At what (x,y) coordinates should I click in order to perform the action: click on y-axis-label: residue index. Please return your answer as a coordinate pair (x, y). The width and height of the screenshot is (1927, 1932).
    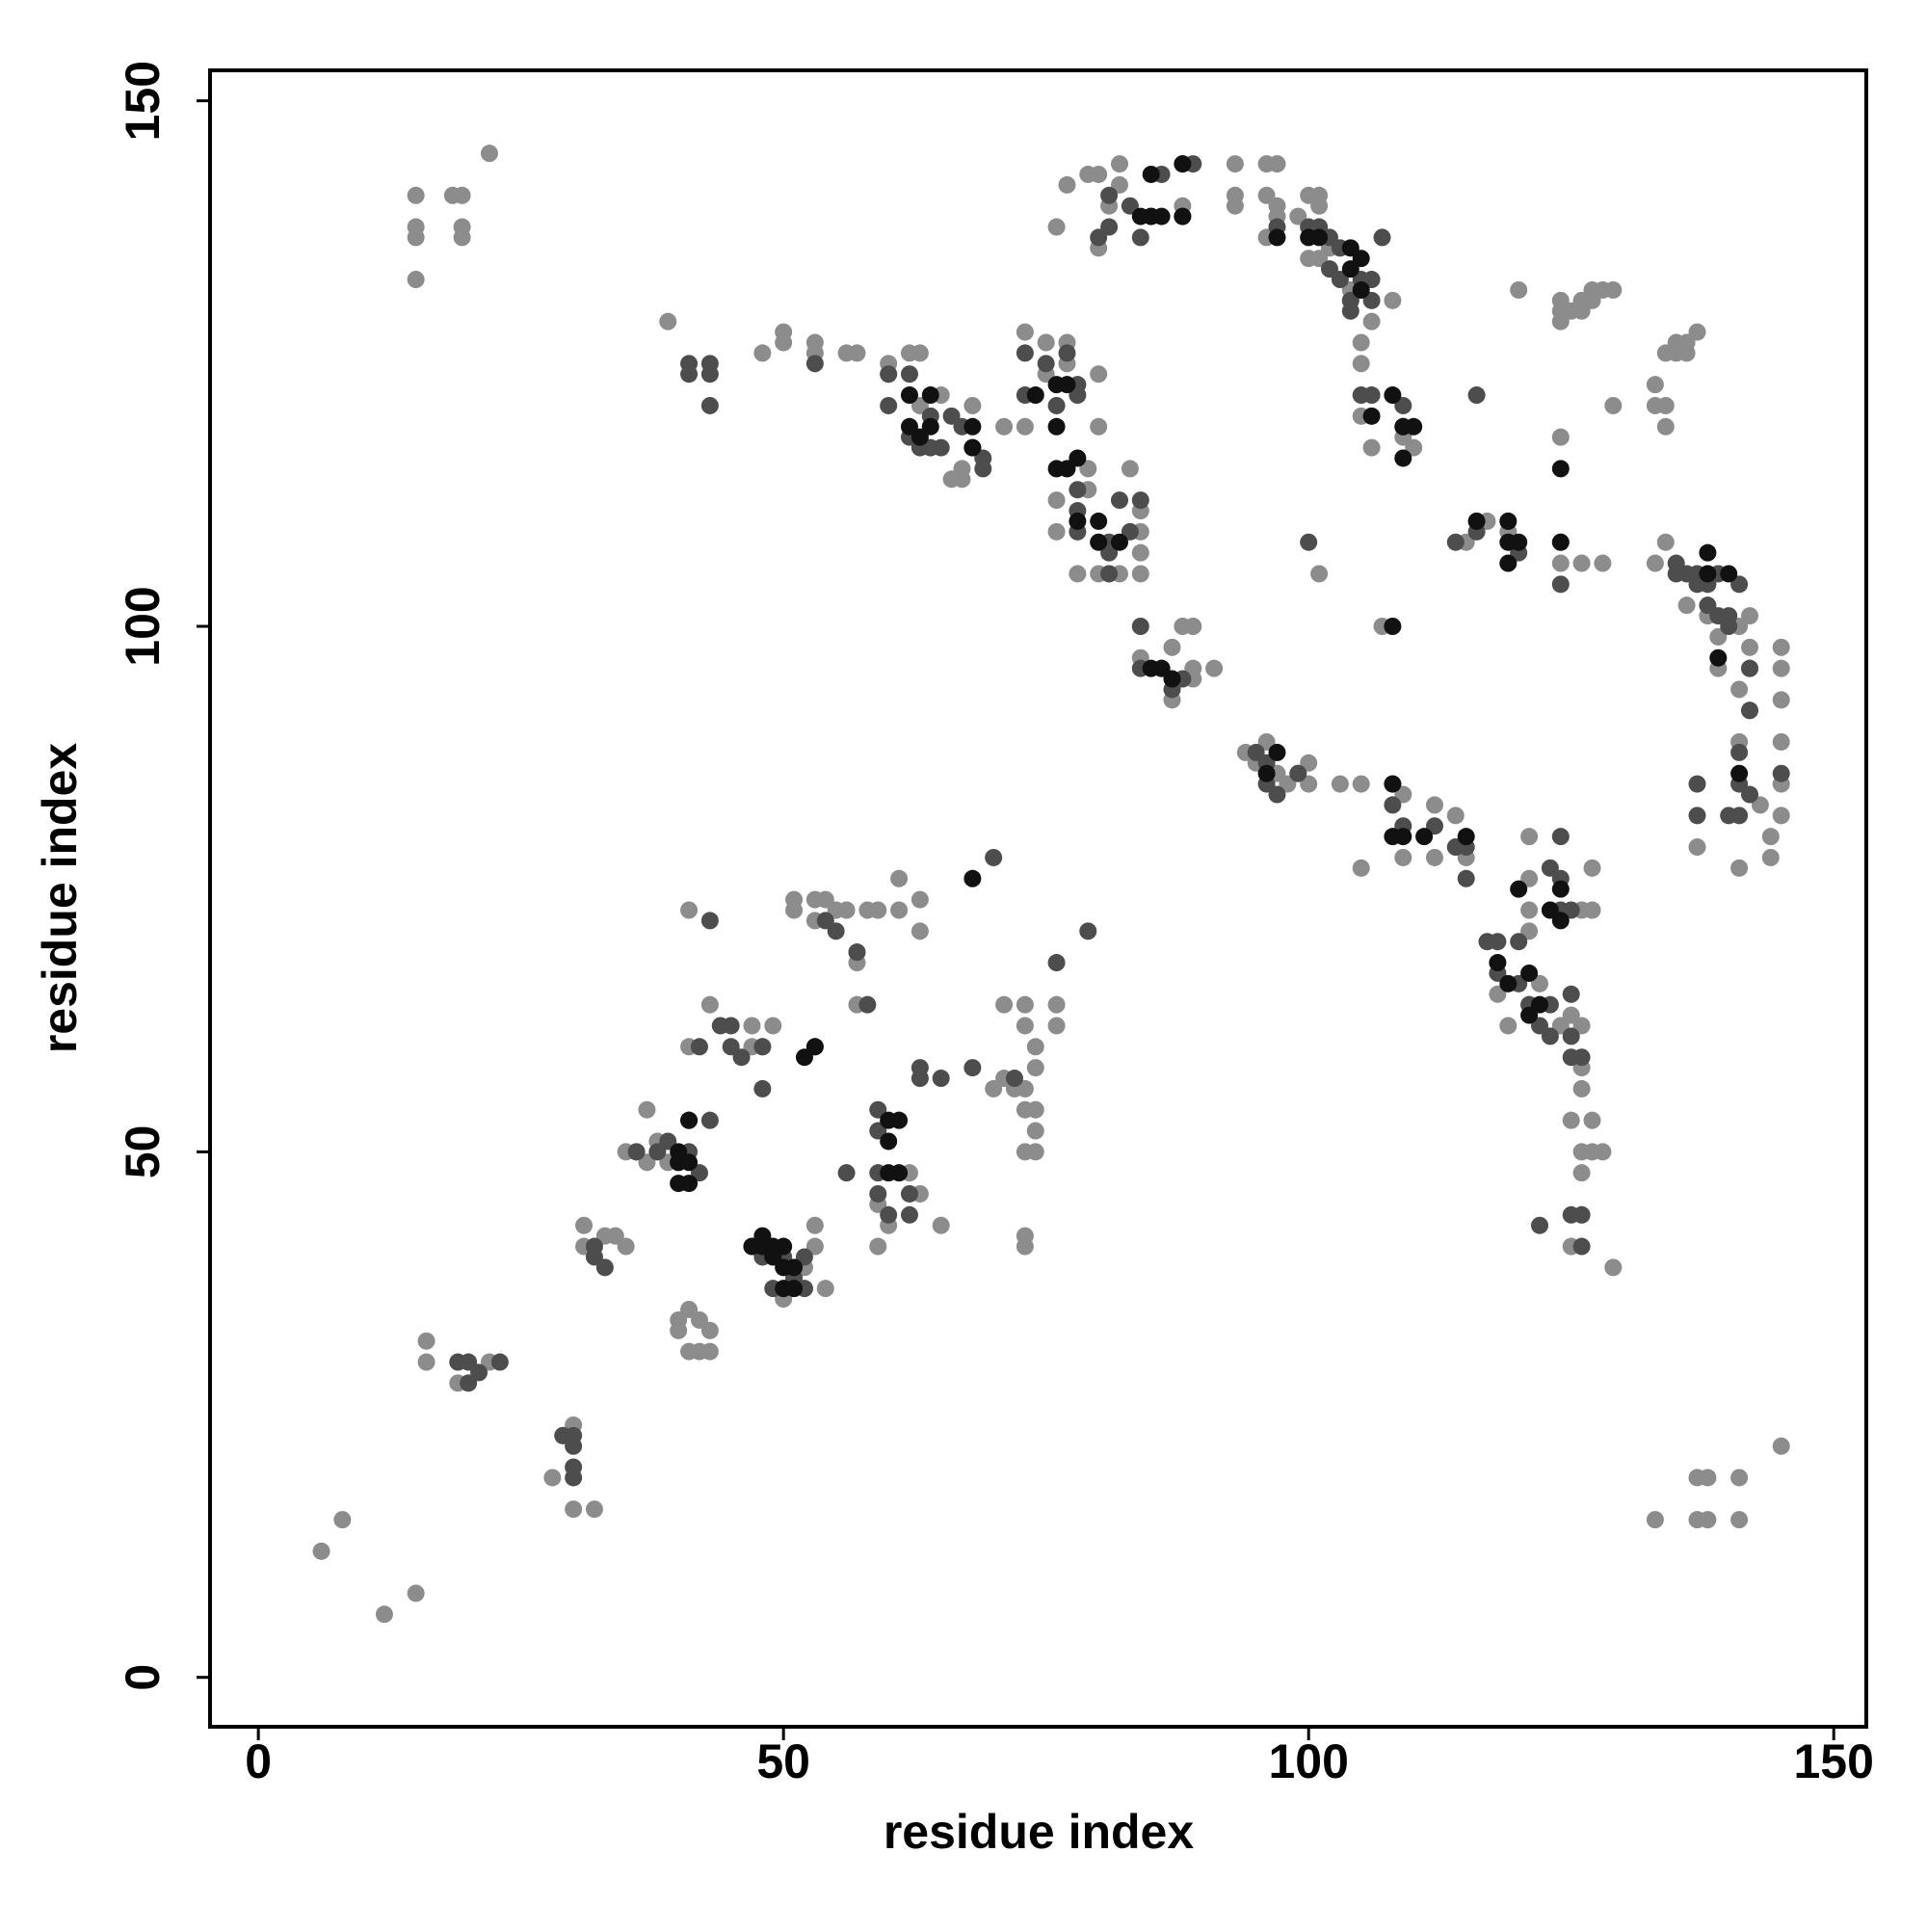
    Looking at the image, I should click on (60, 898).